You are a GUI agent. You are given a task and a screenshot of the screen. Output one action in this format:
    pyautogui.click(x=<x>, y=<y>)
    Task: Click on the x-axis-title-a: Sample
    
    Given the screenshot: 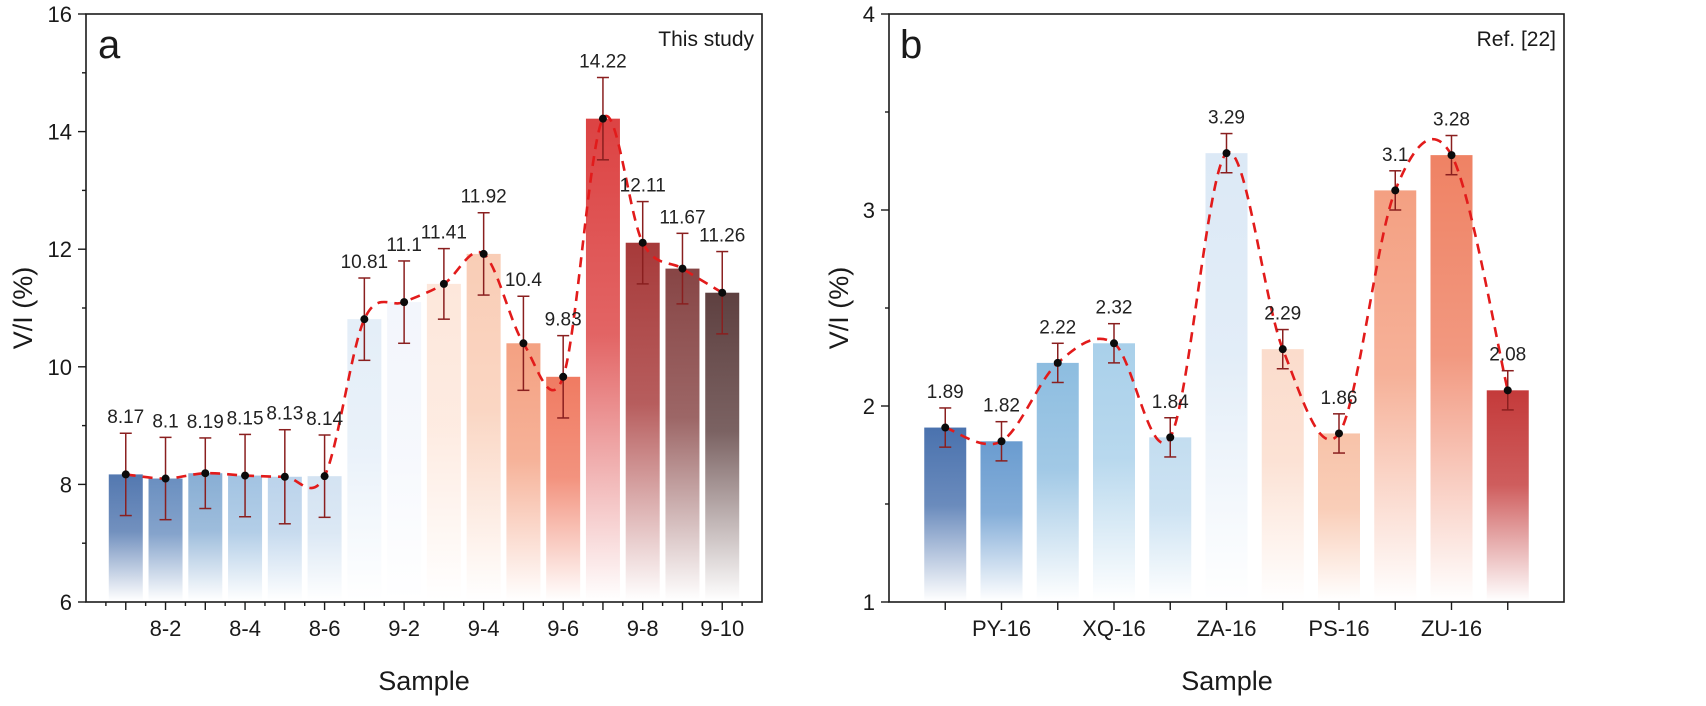 What is the action you would take?
    pyautogui.click(x=424, y=681)
    